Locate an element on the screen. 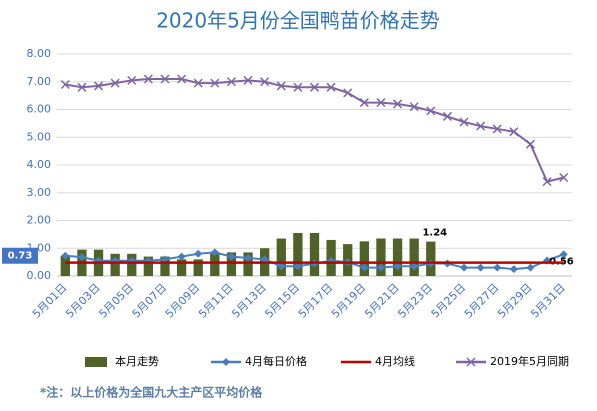 This screenshot has height=411, width=597. x-tick-label: 5月13日 is located at coordinates (249, 301).